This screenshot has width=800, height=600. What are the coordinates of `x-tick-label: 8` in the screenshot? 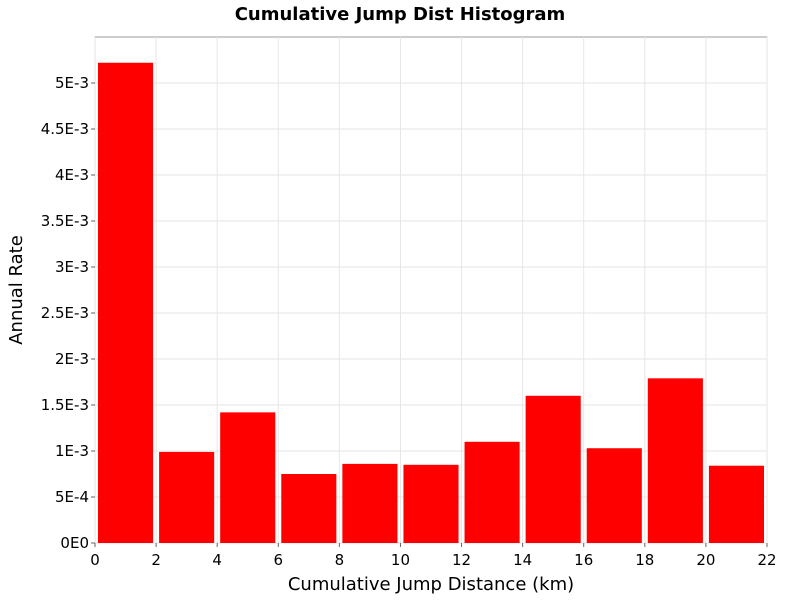 It's located at (340, 560).